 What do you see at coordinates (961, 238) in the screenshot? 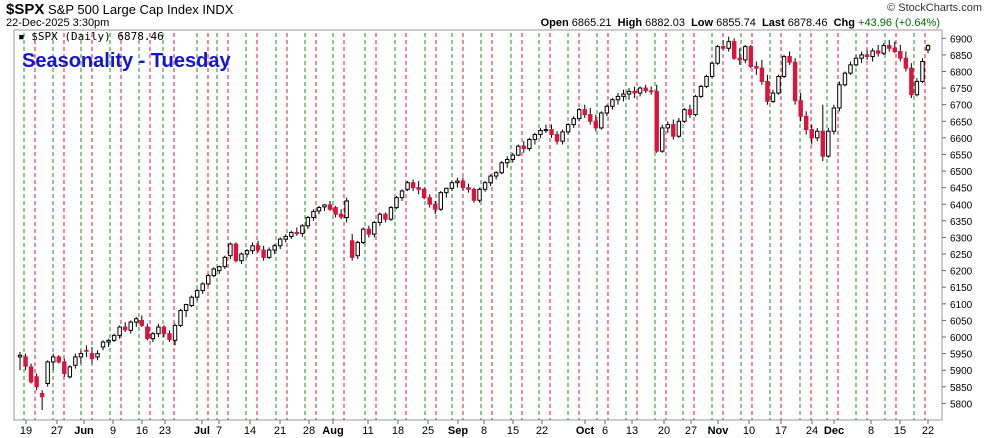
I see `y-tick-label: 6300` at bounding box center [961, 238].